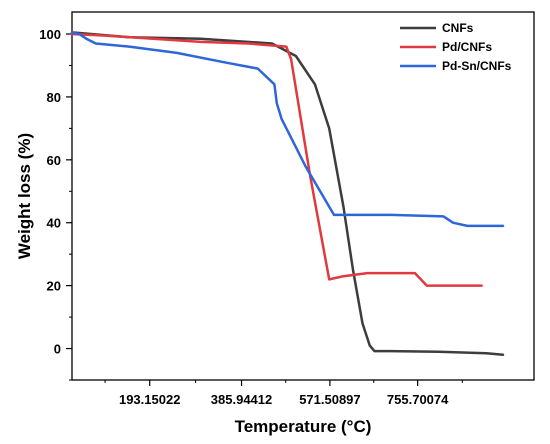 This screenshot has height=444, width=550. Describe the element at coordinates (54, 160) in the screenshot. I see `y-tick-label: 60` at that location.